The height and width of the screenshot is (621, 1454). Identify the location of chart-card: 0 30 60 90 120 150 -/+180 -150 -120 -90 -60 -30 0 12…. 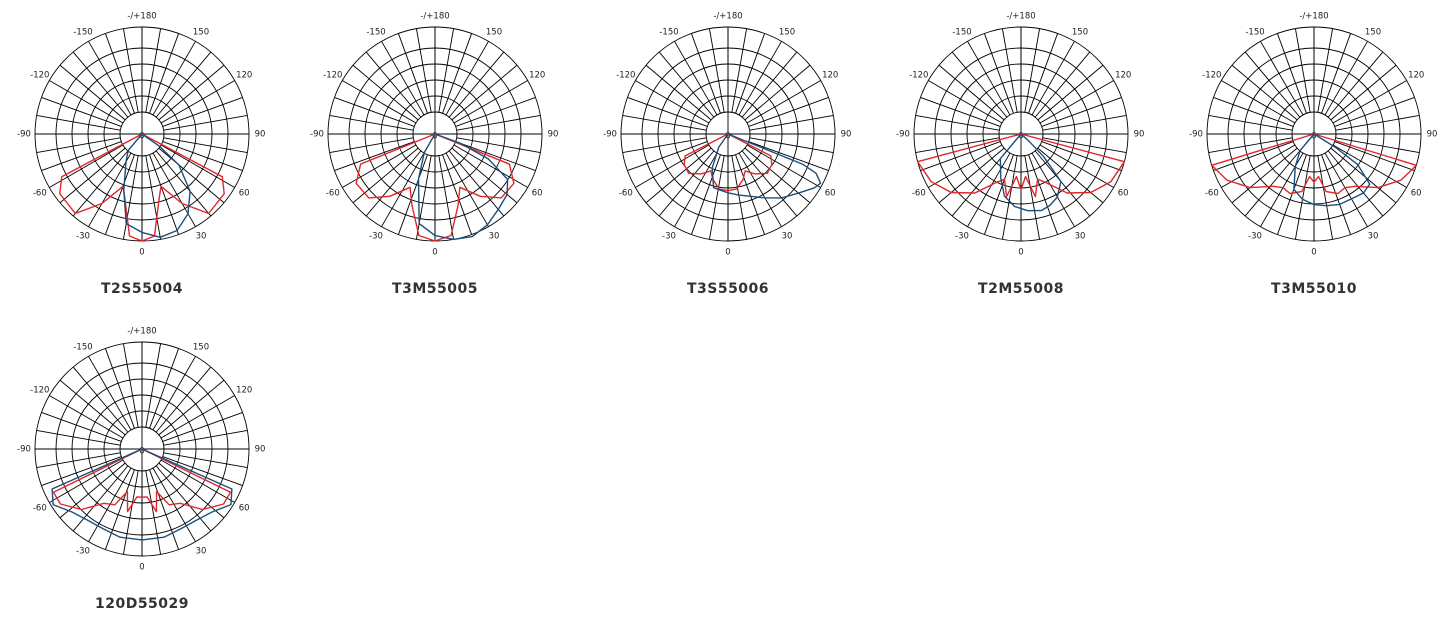
(142, 471).